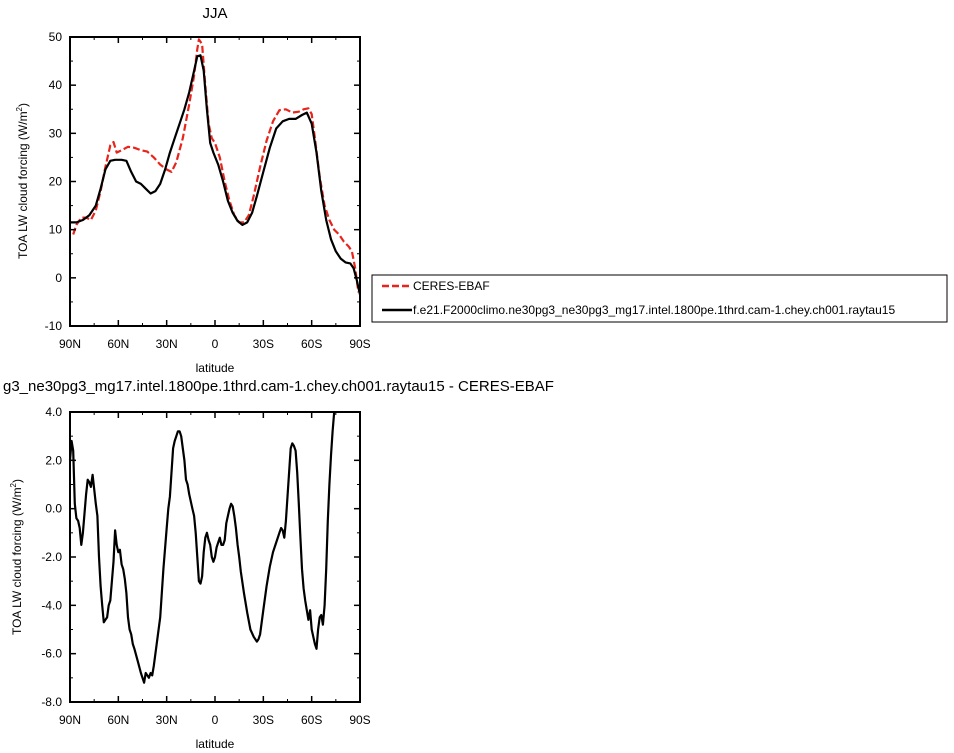  Describe the element at coordinates (56, 37) in the screenshot. I see `top-y-tick-label: 50` at that location.